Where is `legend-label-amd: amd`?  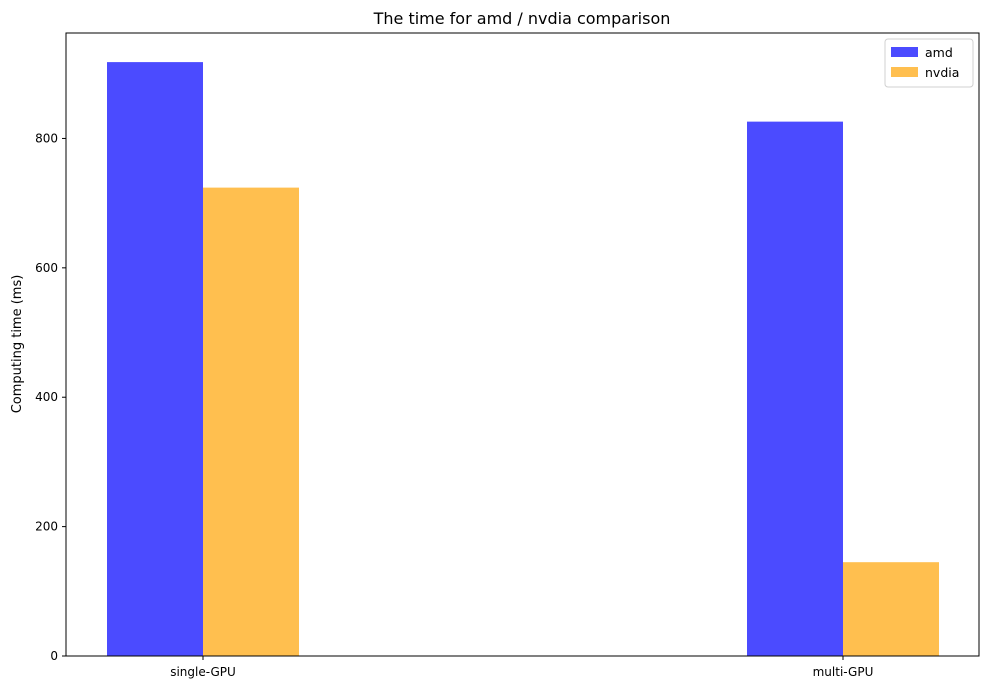 legend-label-amd: amd is located at coordinates (939, 52).